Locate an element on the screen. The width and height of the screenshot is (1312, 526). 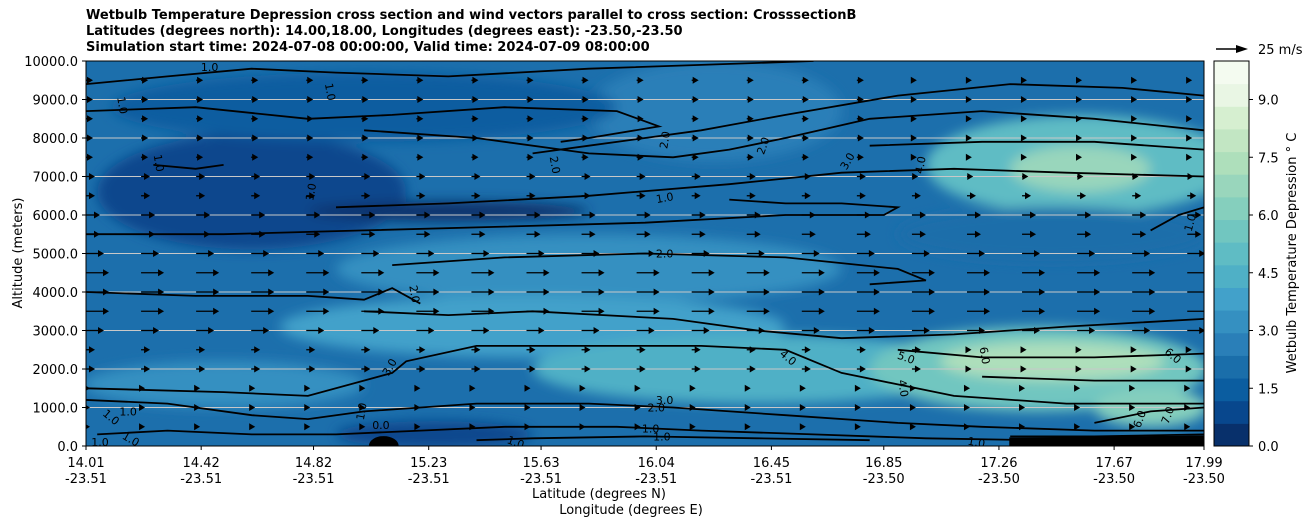
wind-key: 25 m/s is located at coordinates (1259, 50).